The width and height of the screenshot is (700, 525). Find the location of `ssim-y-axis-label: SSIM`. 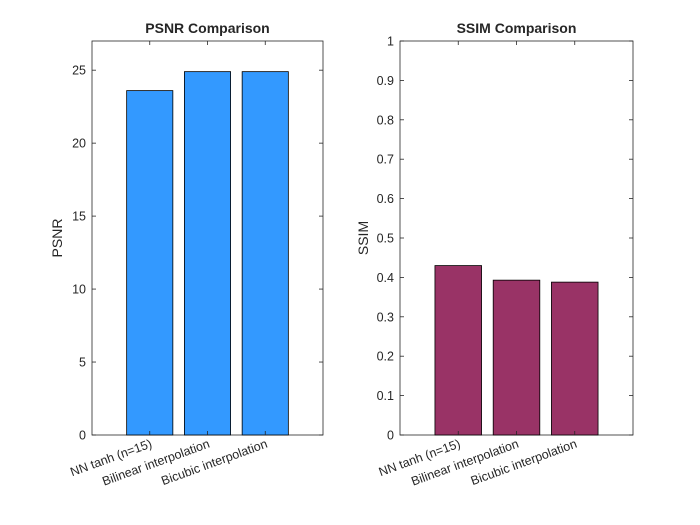

ssim-y-axis-label: SSIM is located at coordinates (363, 238).